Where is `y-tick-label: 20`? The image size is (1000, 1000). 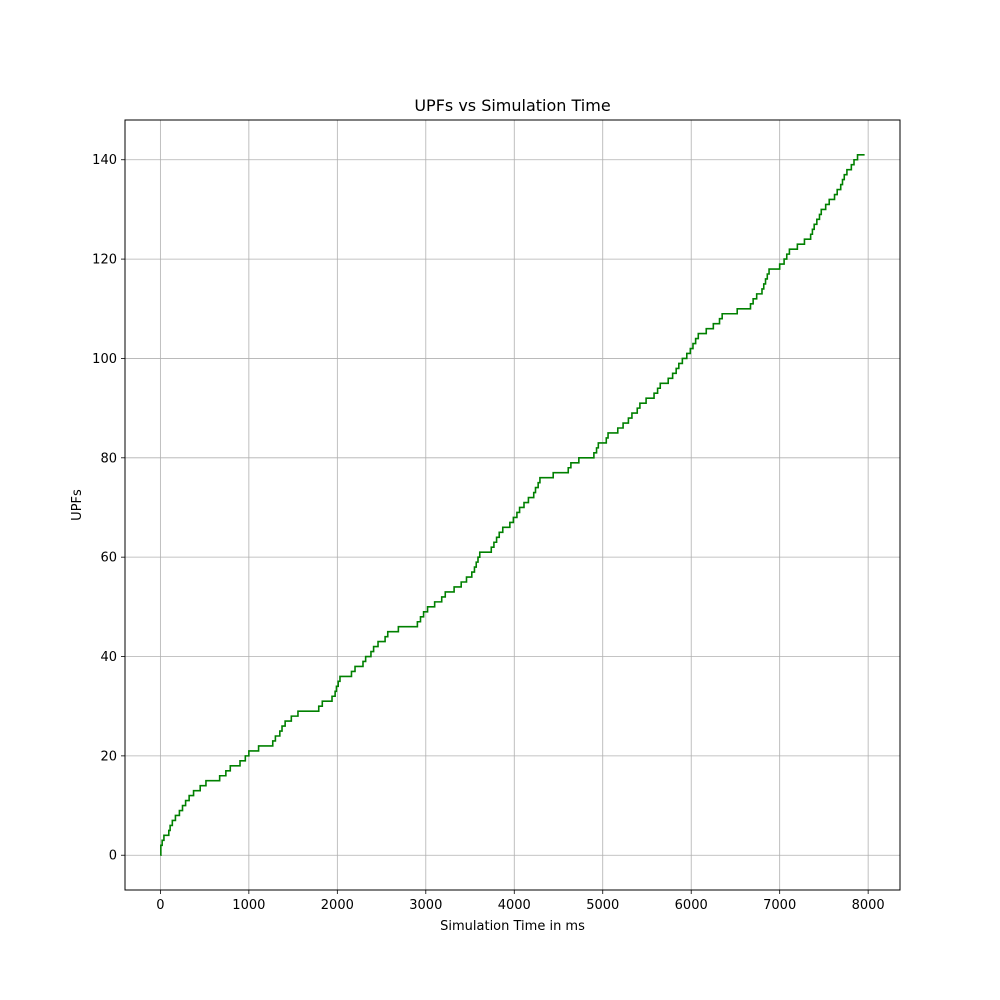 y-tick-label: 20 is located at coordinates (108, 756).